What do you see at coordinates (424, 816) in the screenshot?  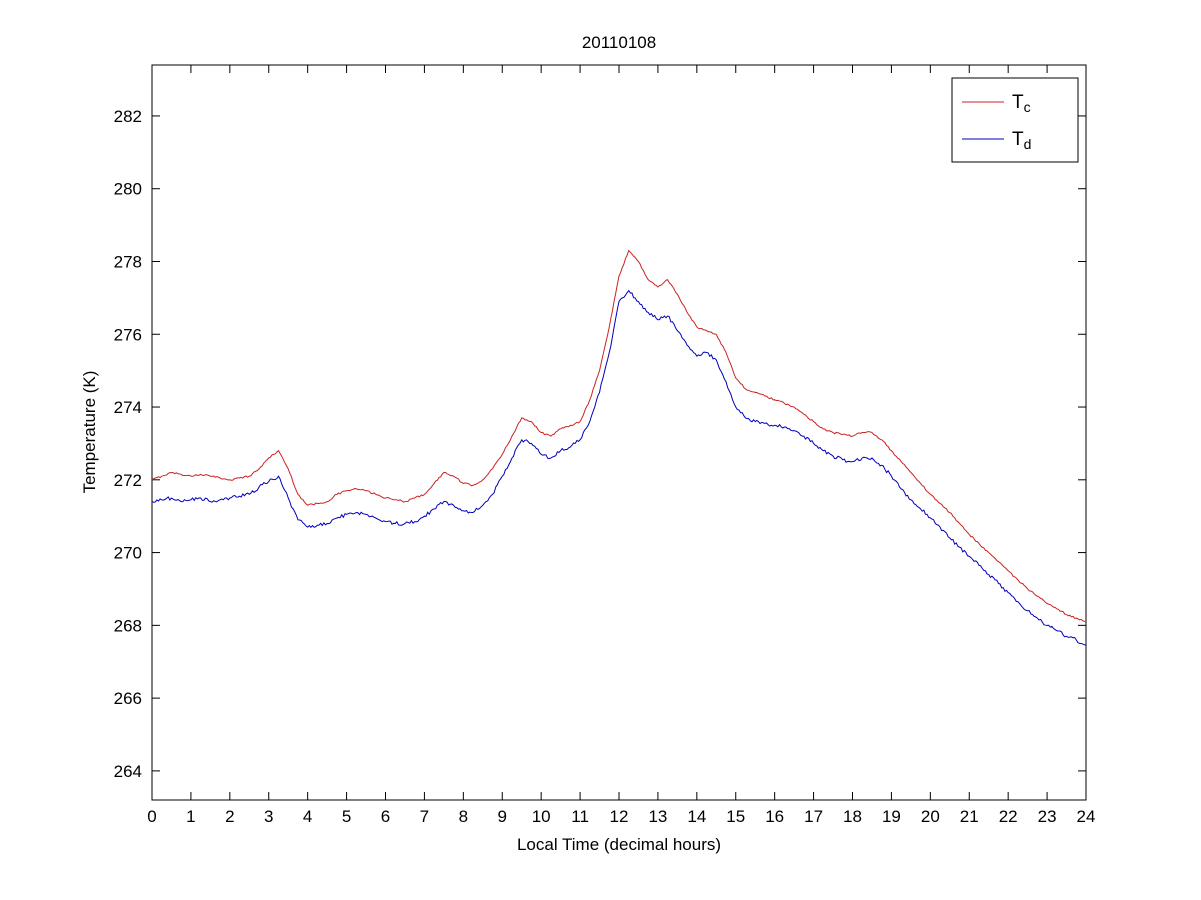 I see `x-tick-label: 7` at bounding box center [424, 816].